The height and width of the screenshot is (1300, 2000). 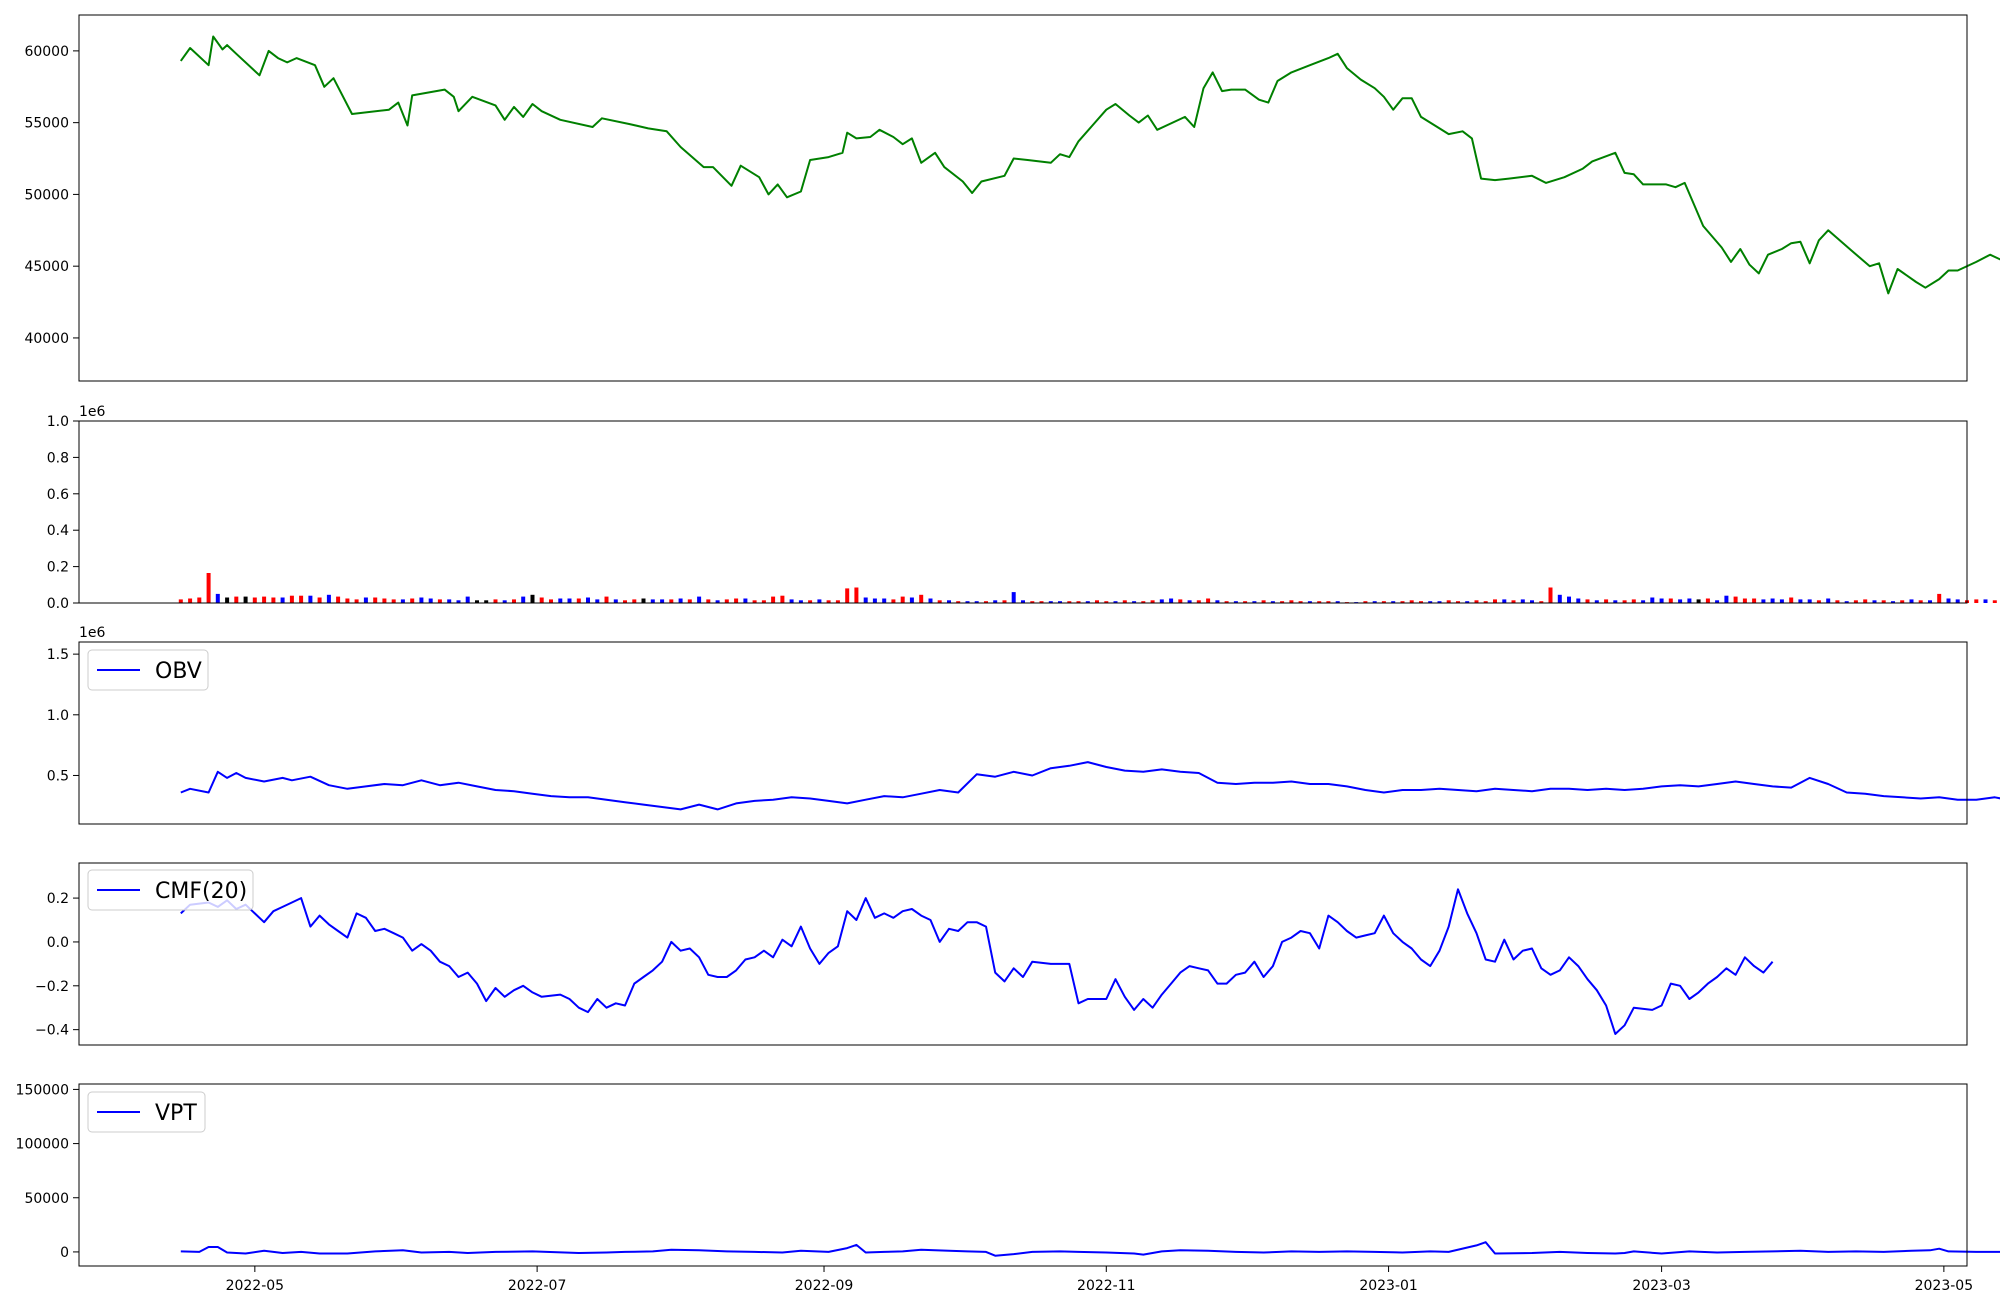 What do you see at coordinates (58, 604) in the screenshot?
I see `volume-y-tick-label: 0.0` at bounding box center [58, 604].